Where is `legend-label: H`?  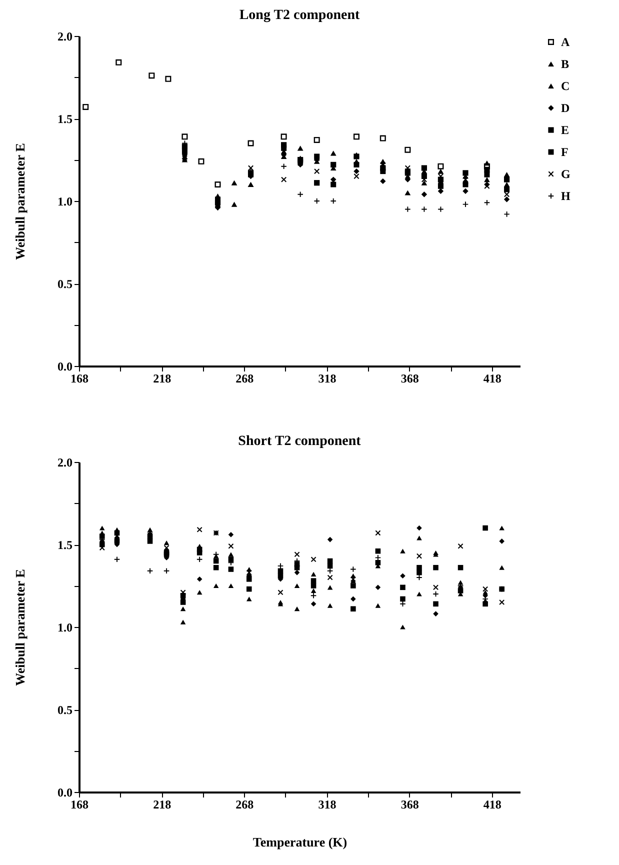
legend-label: H is located at coordinates (566, 196).